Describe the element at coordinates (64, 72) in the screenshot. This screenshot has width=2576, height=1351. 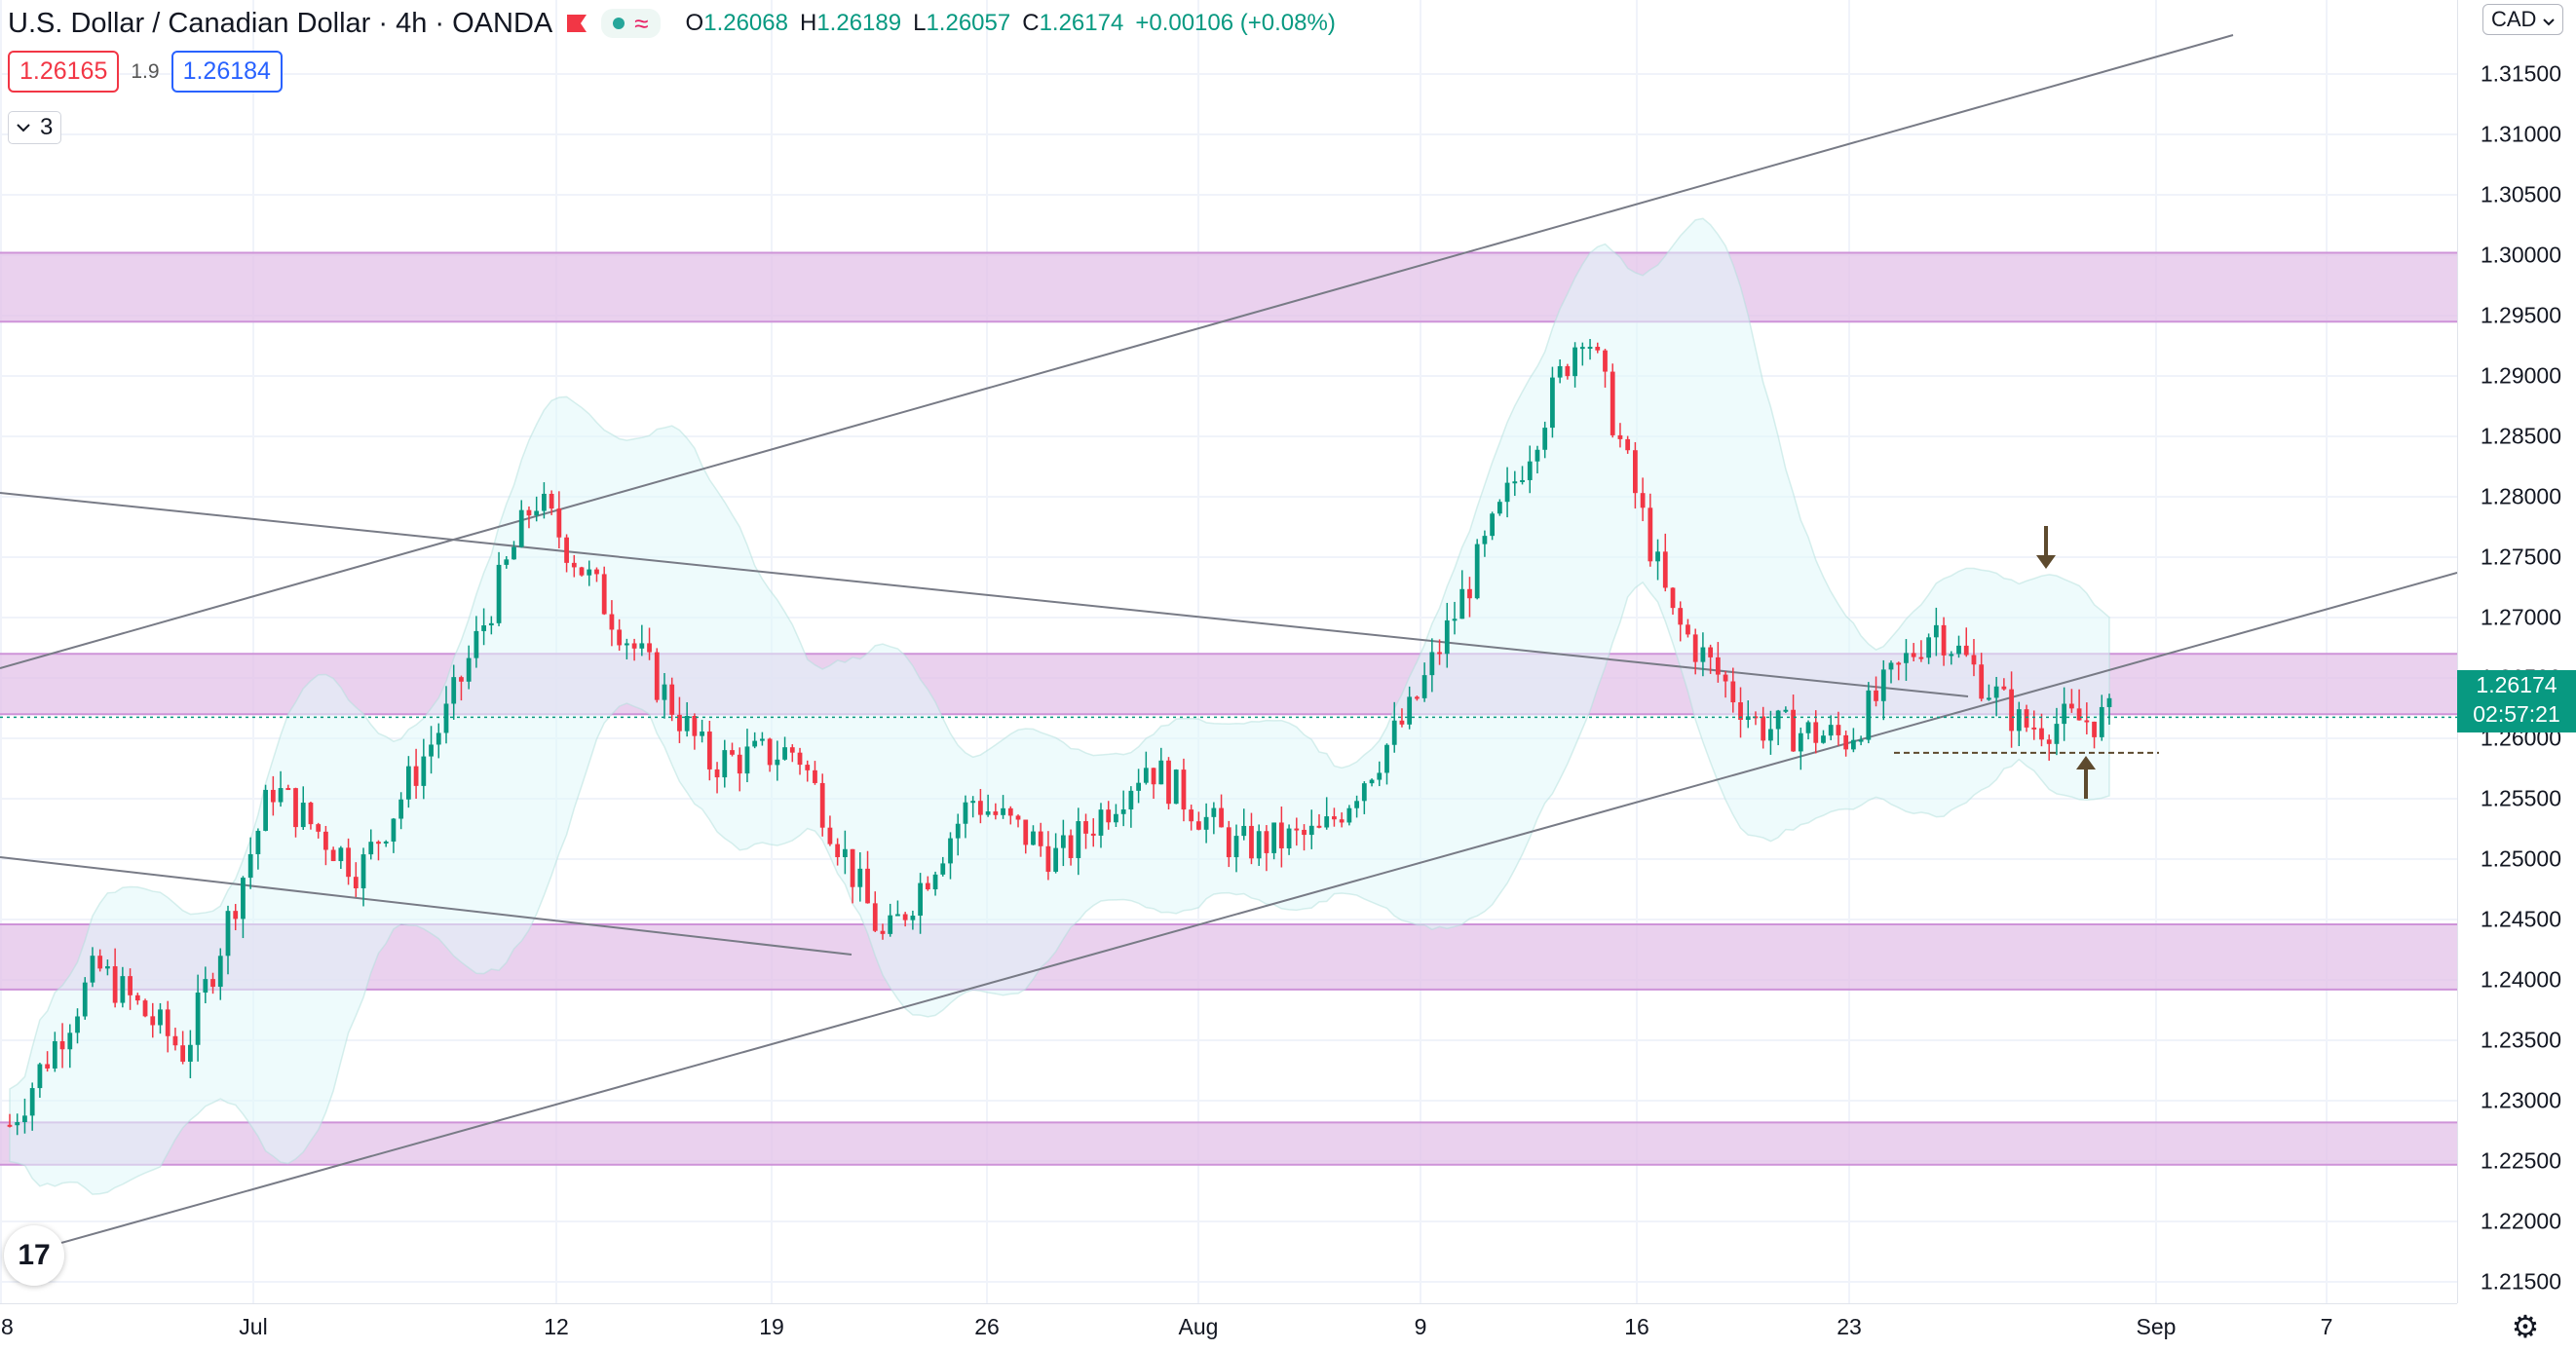
I see `sell-button: 1.26165` at that location.